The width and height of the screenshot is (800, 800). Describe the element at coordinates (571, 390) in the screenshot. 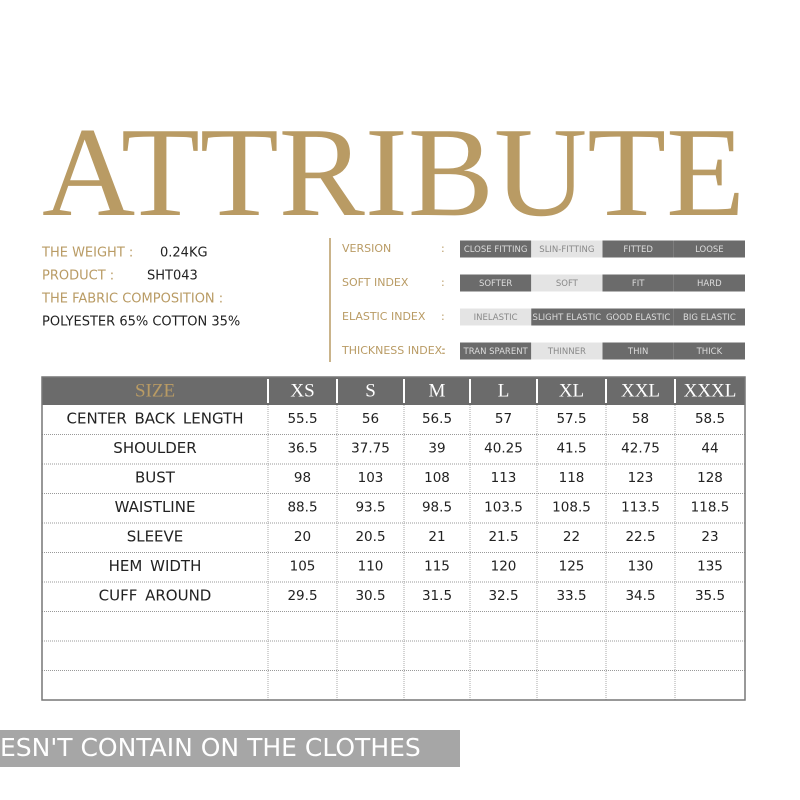

I see `table-header-cell: XL` at that location.